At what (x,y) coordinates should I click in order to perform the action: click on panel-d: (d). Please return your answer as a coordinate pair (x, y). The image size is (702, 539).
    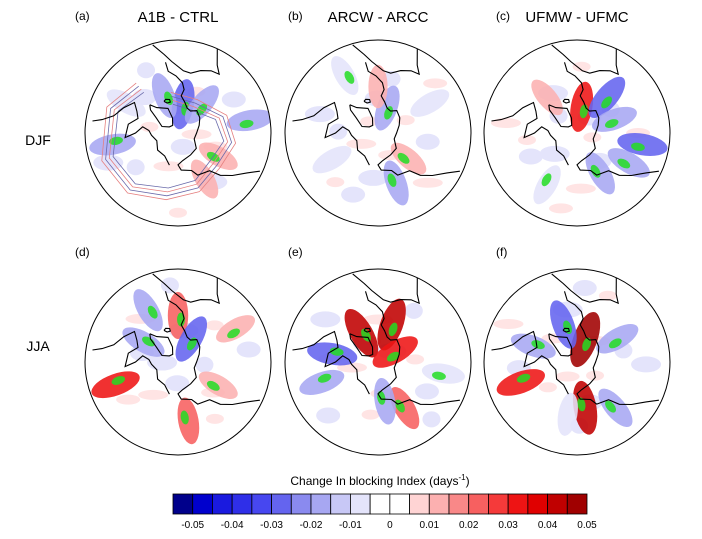
    Looking at the image, I should click on (173, 350).